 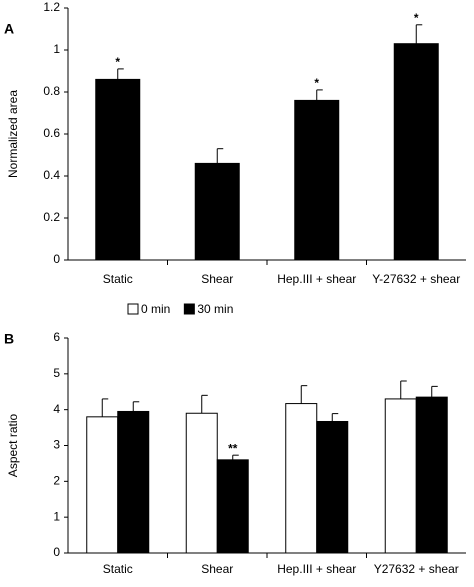 What do you see at coordinates (56, 445) in the screenshot?
I see `y-tick-label: 3` at bounding box center [56, 445].